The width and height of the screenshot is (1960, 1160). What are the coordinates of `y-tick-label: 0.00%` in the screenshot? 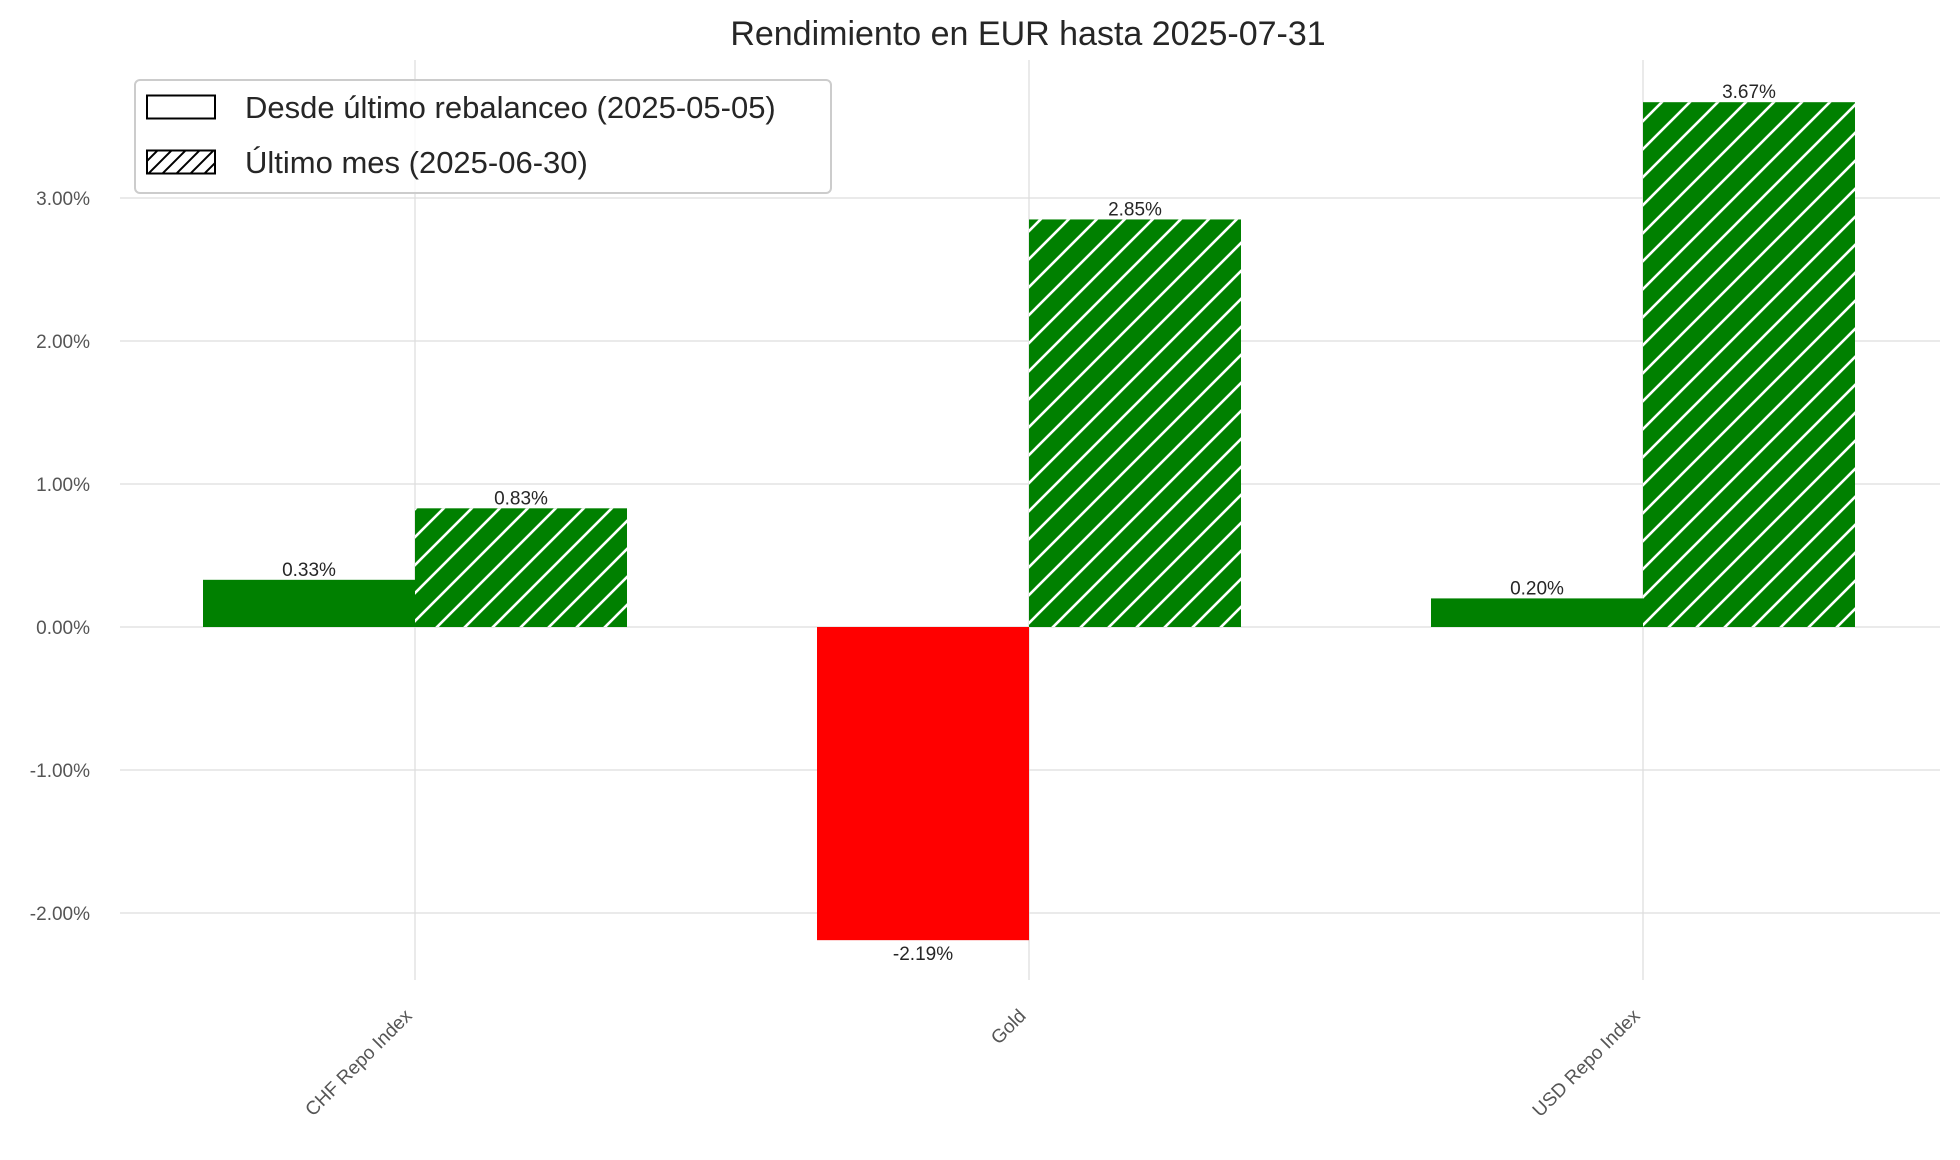 It's located at (63, 628).